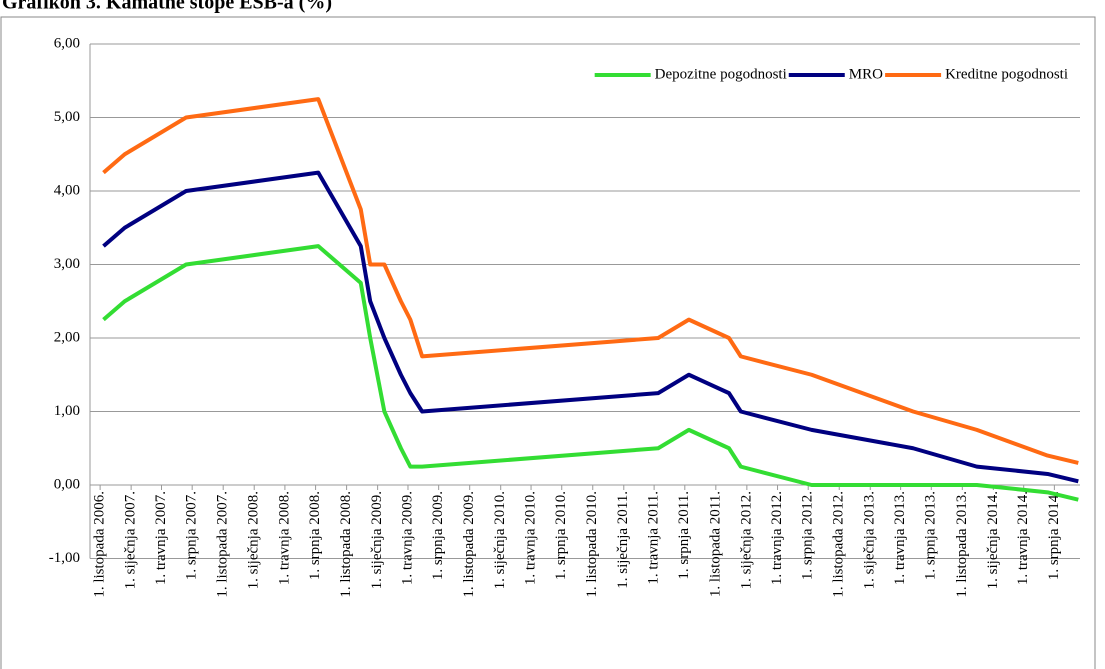  What do you see at coordinates (223, 544) in the screenshot?
I see `x-tick-label: 1. listopada 2007.` at bounding box center [223, 544].